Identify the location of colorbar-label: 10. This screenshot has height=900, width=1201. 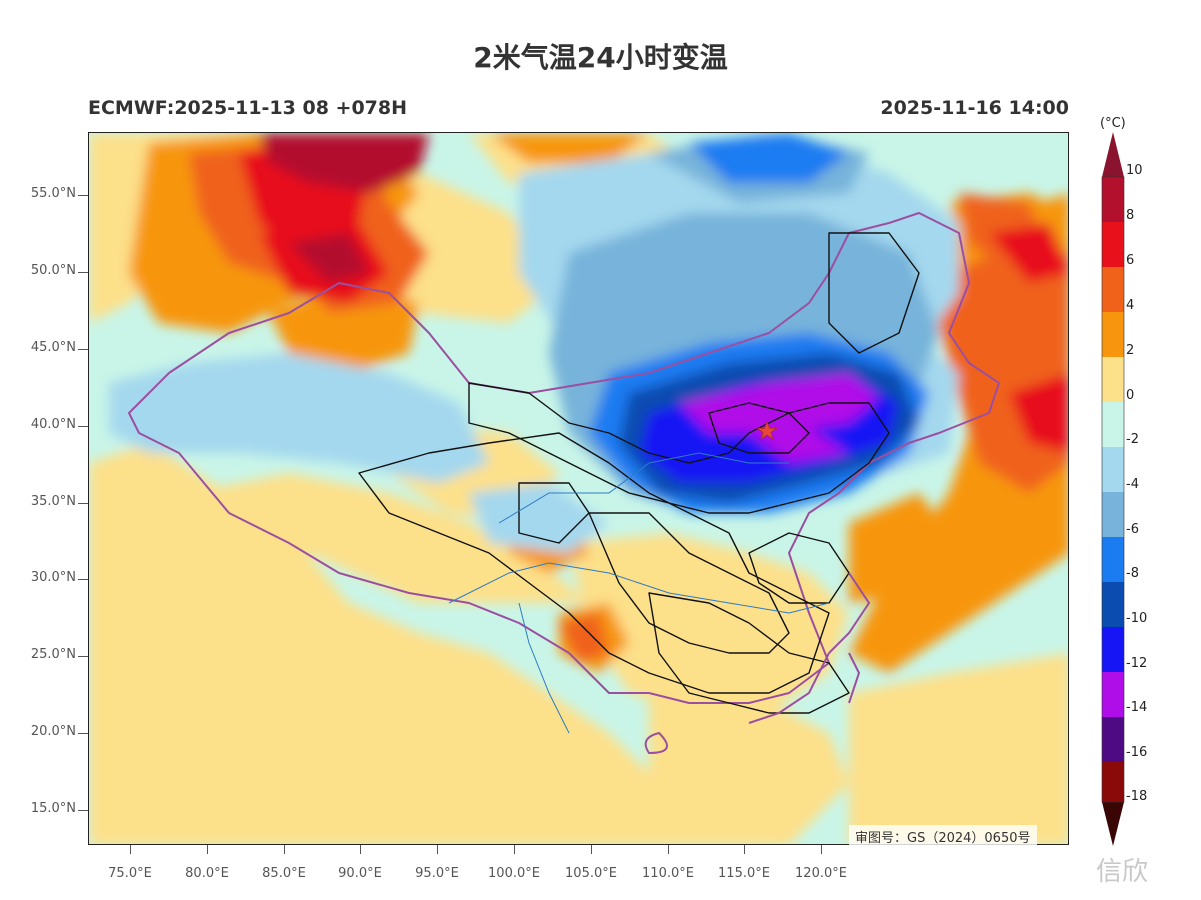
(1134, 170).